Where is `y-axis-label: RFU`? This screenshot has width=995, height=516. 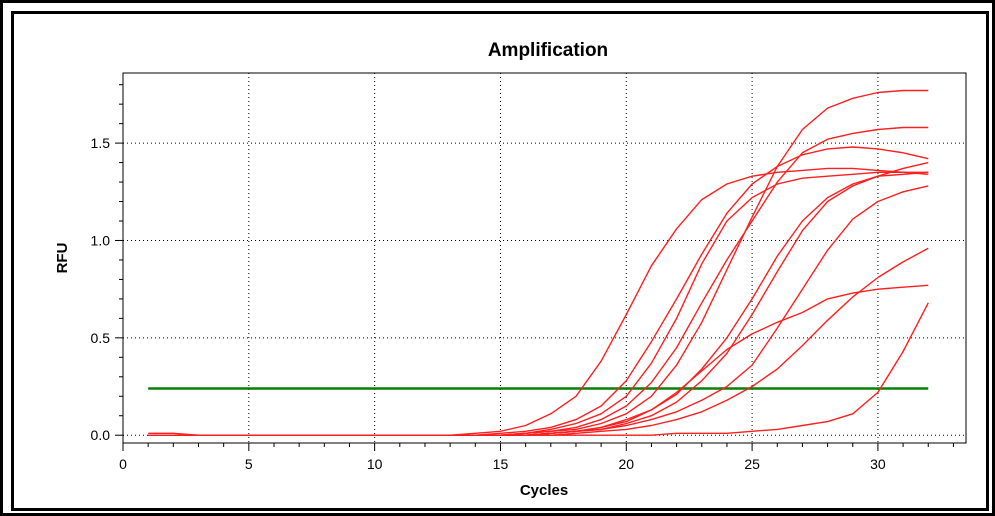
y-axis-label: RFU is located at coordinates (62, 258).